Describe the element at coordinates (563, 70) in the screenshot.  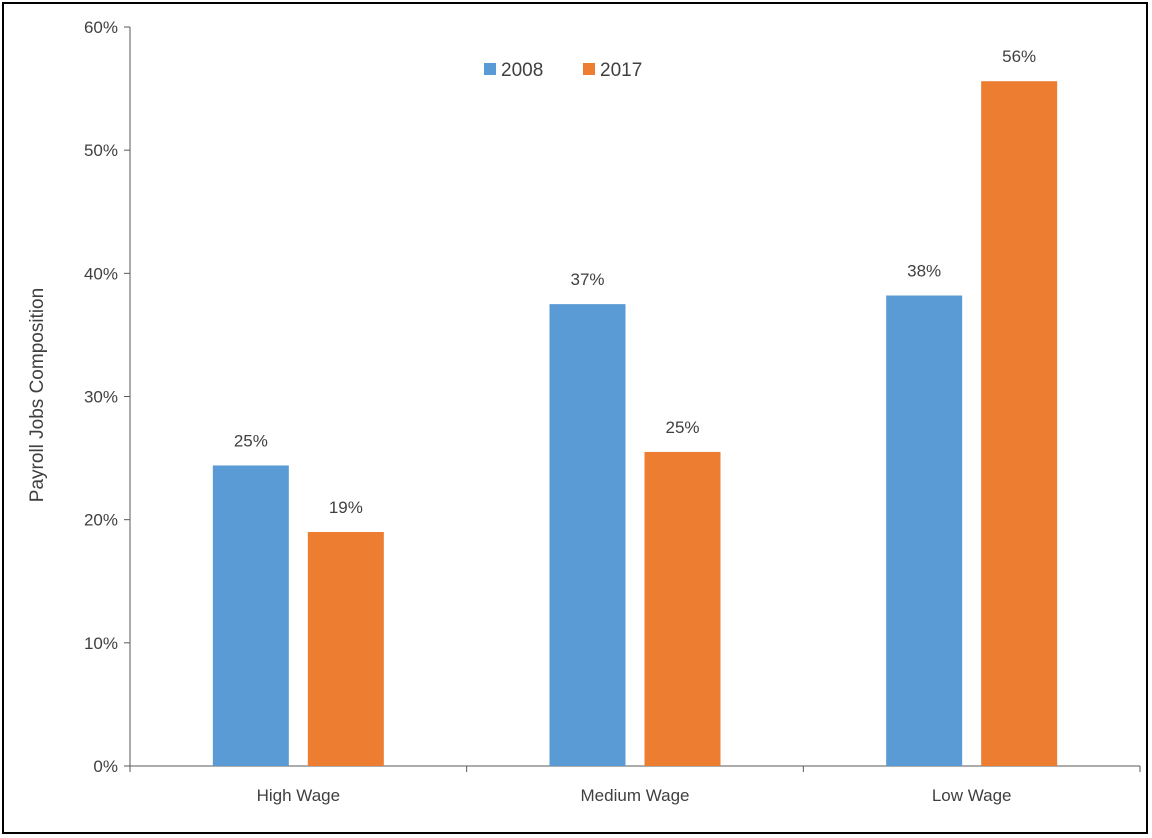
I see `legend: 2008 2017` at that location.